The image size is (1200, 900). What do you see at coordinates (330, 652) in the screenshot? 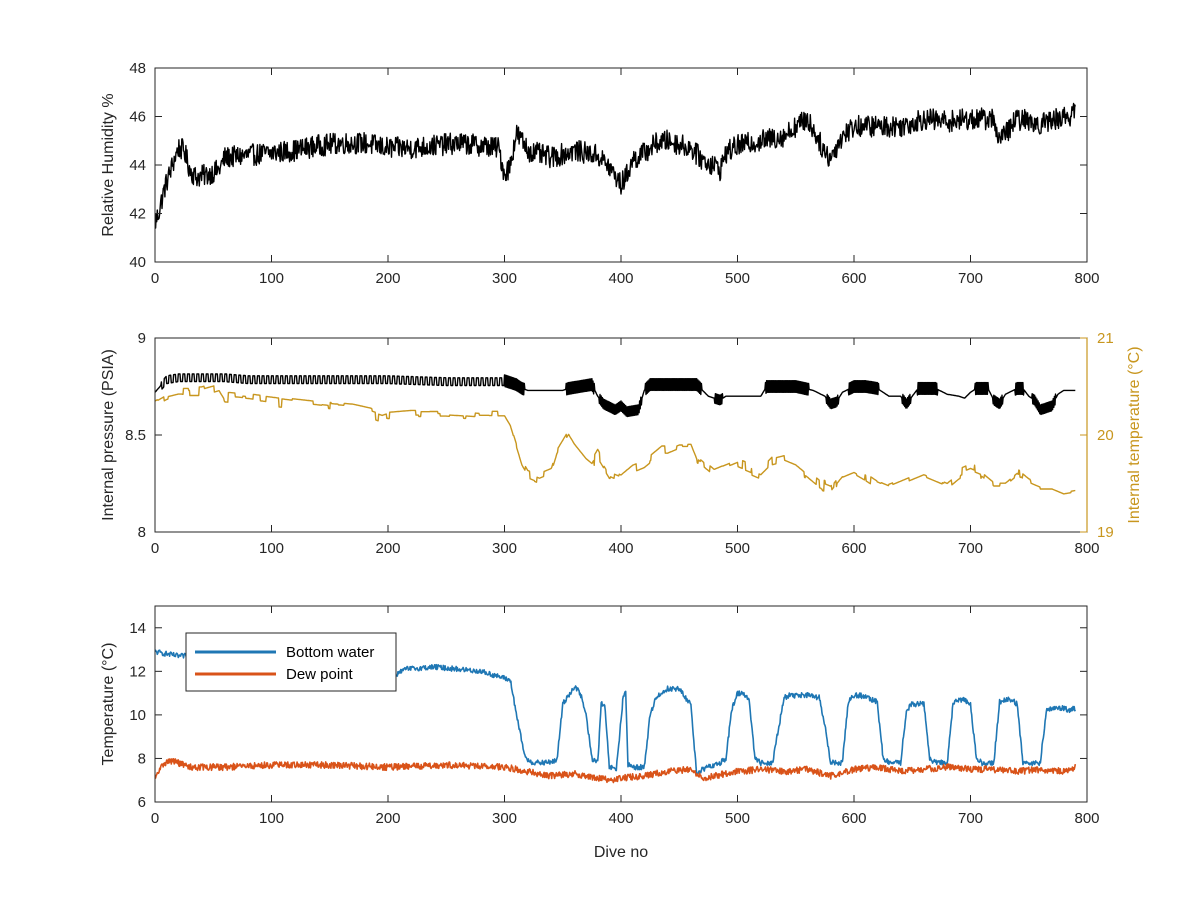
I see `legend-label: Bottom water` at bounding box center [330, 652].